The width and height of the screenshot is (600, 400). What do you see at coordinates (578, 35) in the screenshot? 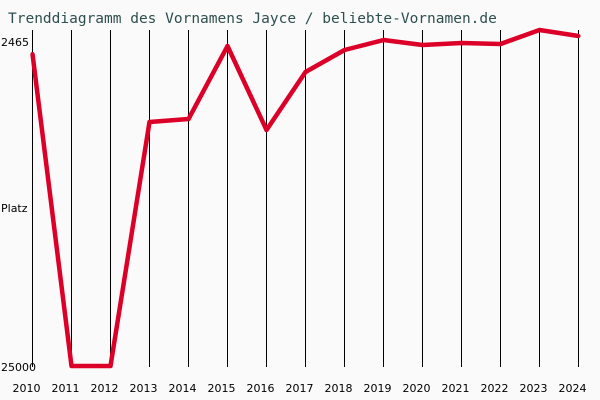
I see `data-point-2024` at bounding box center [578, 35].